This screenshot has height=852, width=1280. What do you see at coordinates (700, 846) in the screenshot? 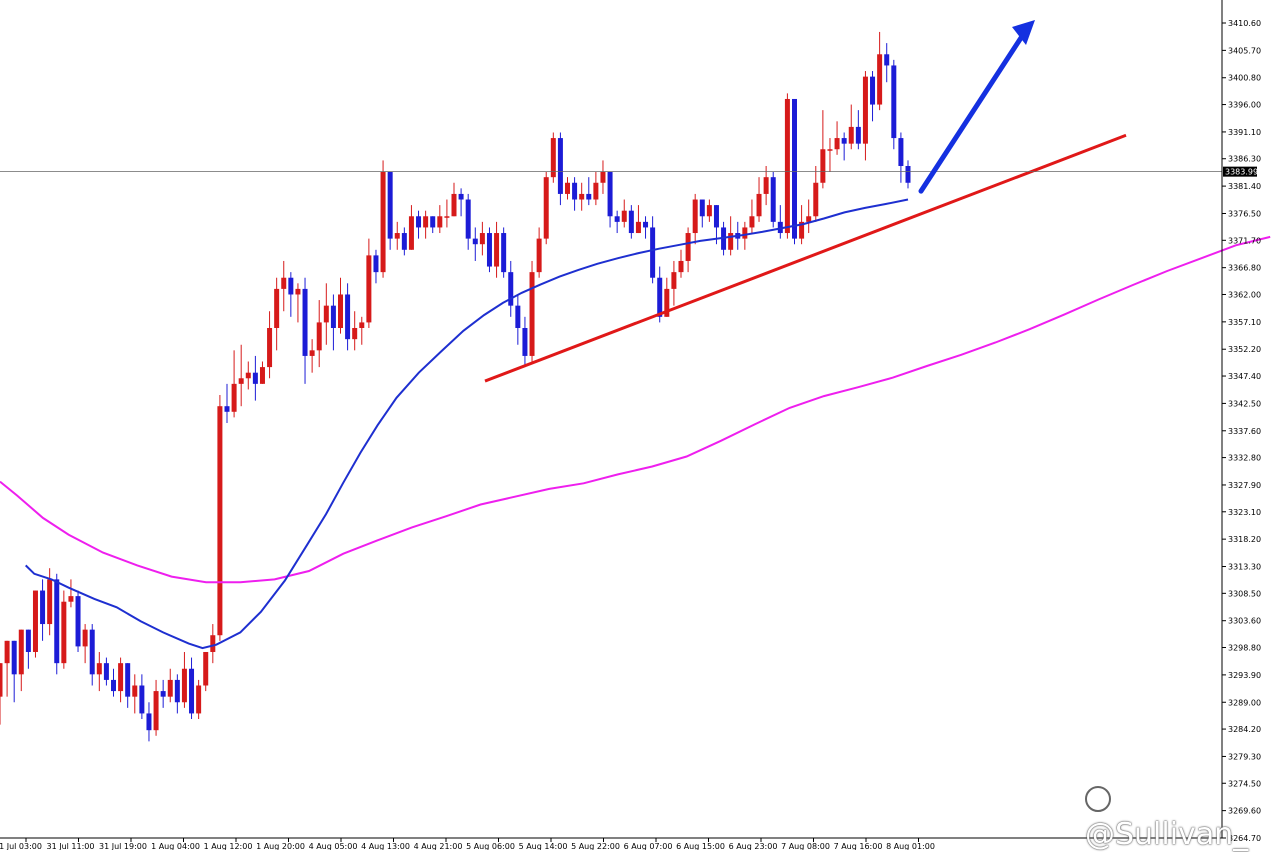
I see `time-tick-label: 6 Aug 15:00` at bounding box center [700, 846].